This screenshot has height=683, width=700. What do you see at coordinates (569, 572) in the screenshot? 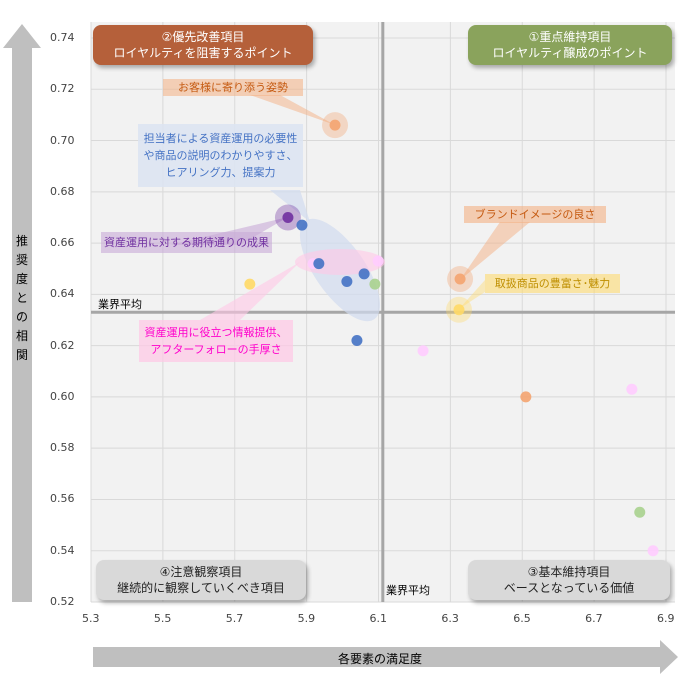
I see `q3-title: ③基本維持項目` at bounding box center [569, 572].